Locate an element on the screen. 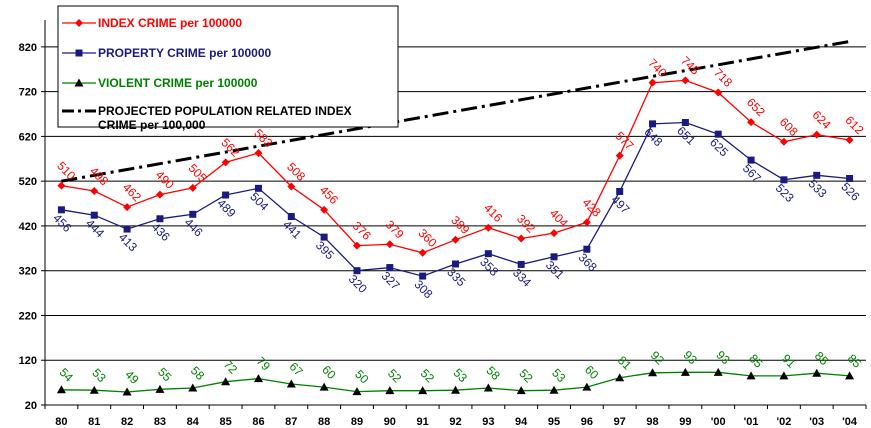 This screenshot has width=871, height=428. data-label: 58 is located at coordinates (493, 373).